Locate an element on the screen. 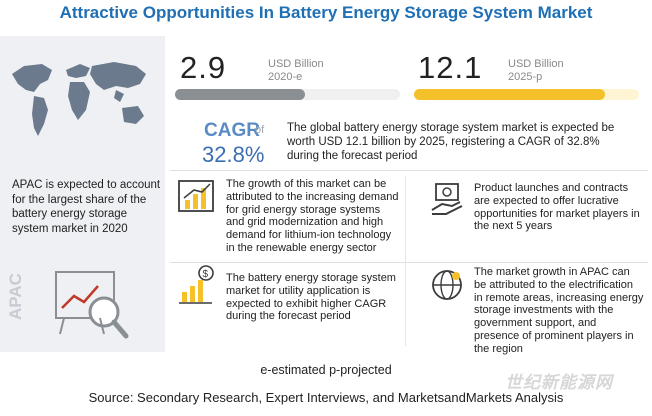  growth-chart-icon is located at coordinates (196, 196).